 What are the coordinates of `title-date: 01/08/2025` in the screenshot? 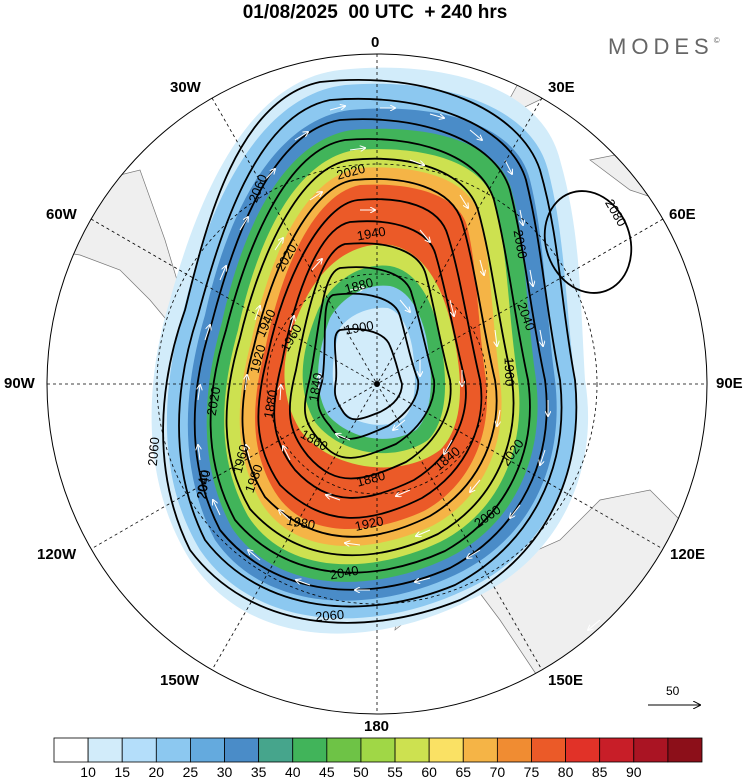 It's located at (290, 12).